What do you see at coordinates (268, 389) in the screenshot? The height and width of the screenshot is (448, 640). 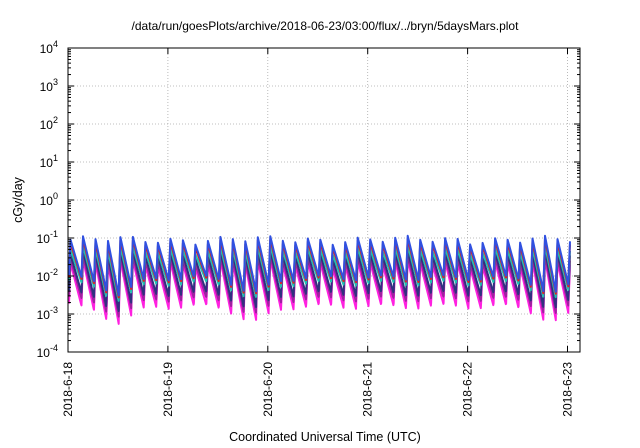 I see `x-tick-label: 2018-6-20` at bounding box center [268, 389].